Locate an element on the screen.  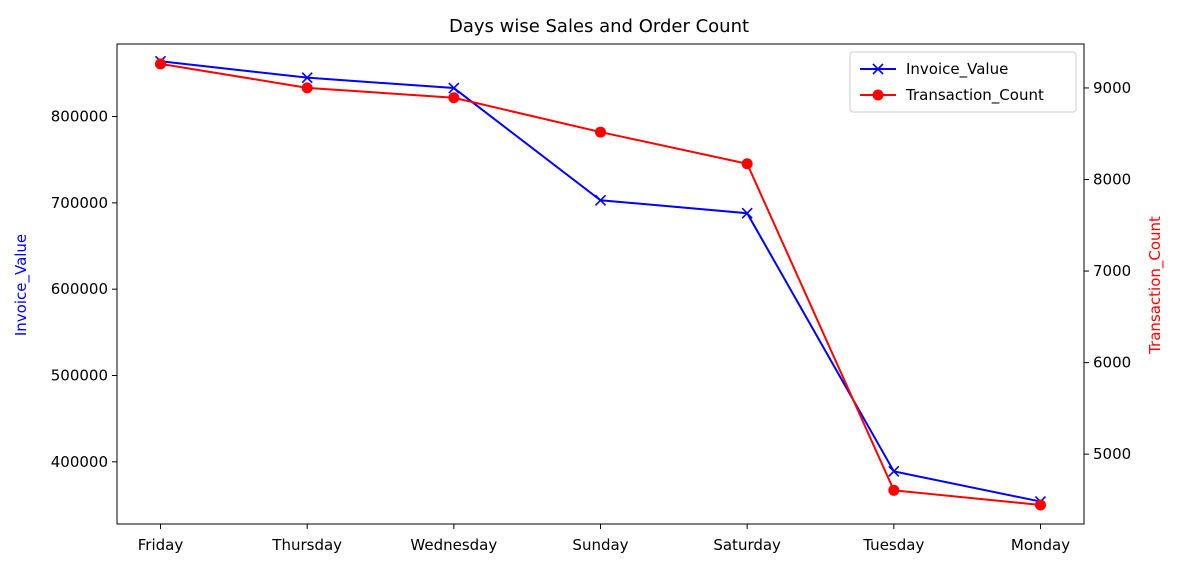
x-tick-label: Monday is located at coordinates (1040, 545).